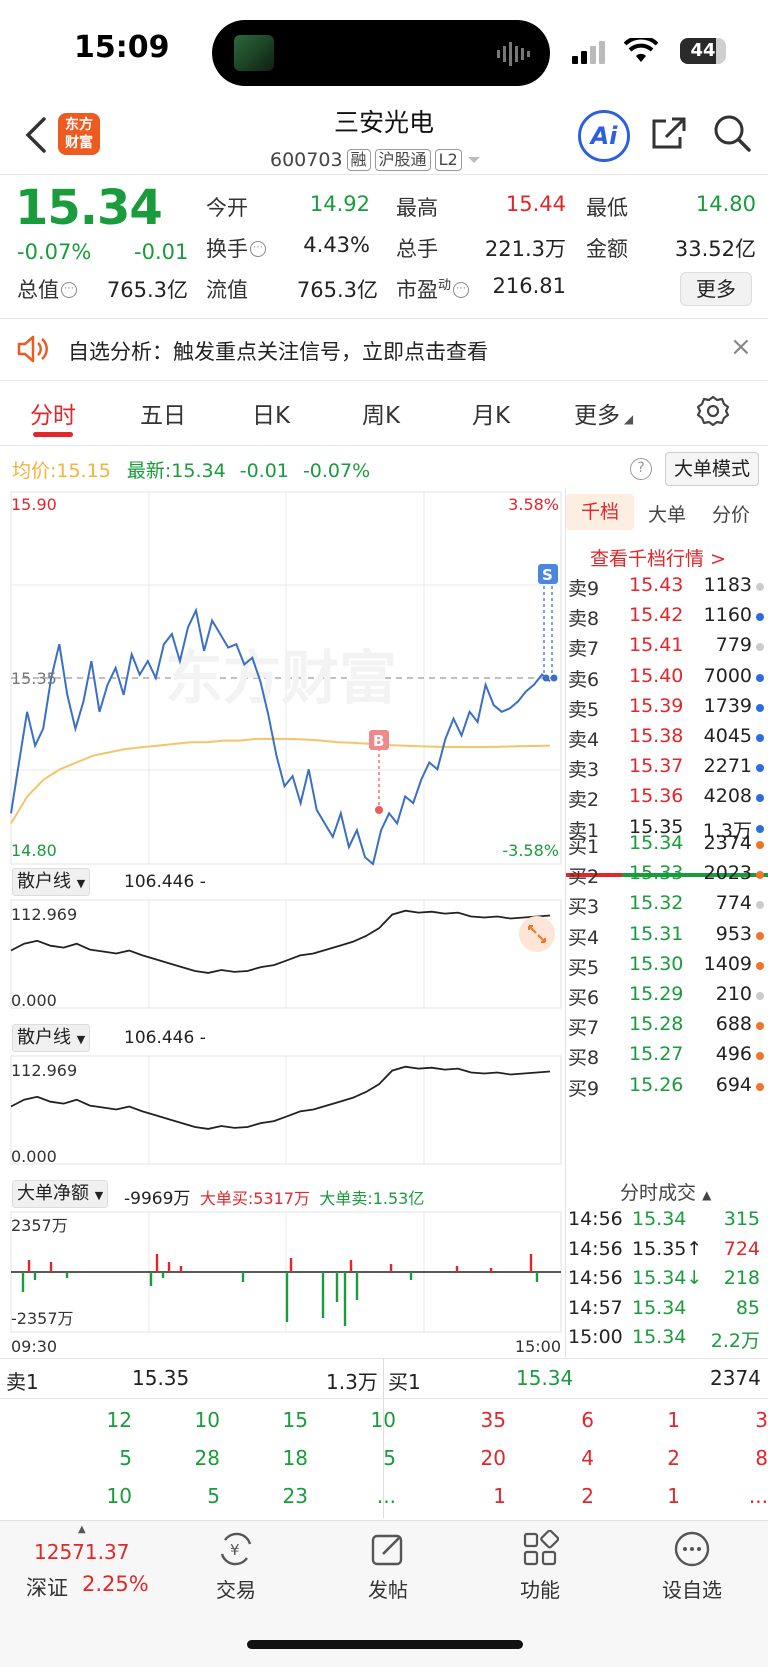  What do you see at coordinates (60, 1194) in the screenshot?
I see `indicator-select-3: 大单净额 ▼` at bounding box center [60, 1194].